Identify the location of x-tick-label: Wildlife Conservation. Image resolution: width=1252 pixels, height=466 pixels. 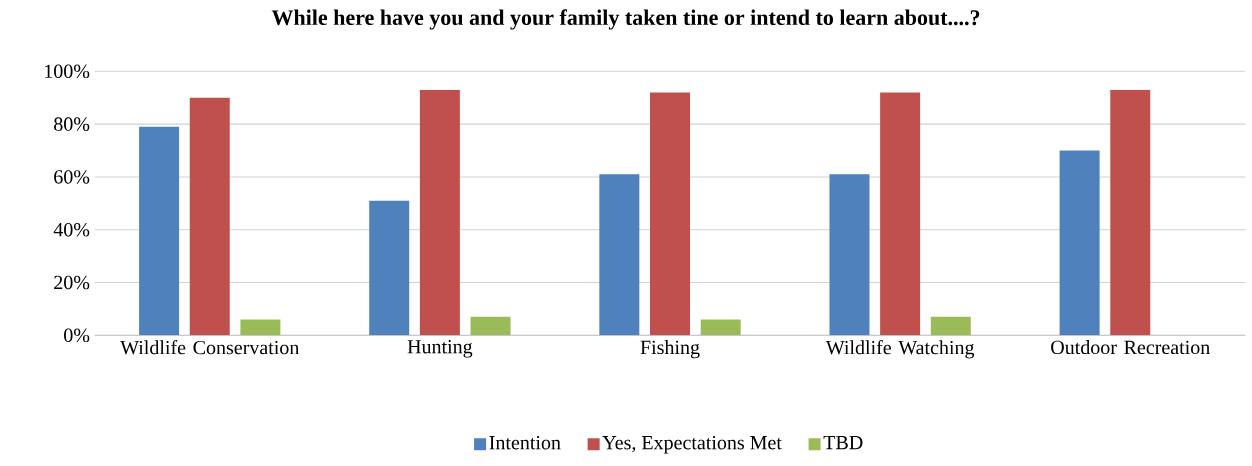
(210, 347).